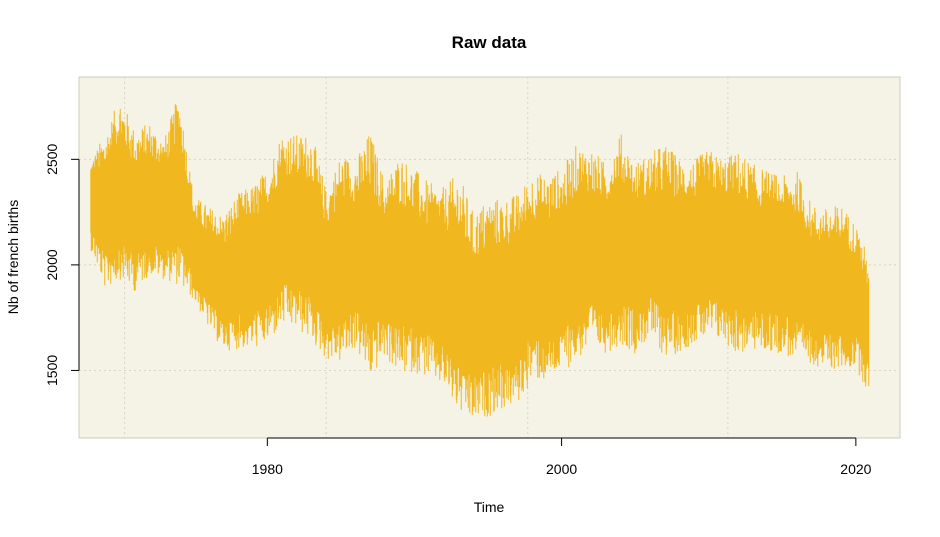 This screenshot has height=537, width=940. What do you see at coordinates (52, 159) in the screenshot?
I see `y-tick-label: 2500` at bounding box center [52, 159].